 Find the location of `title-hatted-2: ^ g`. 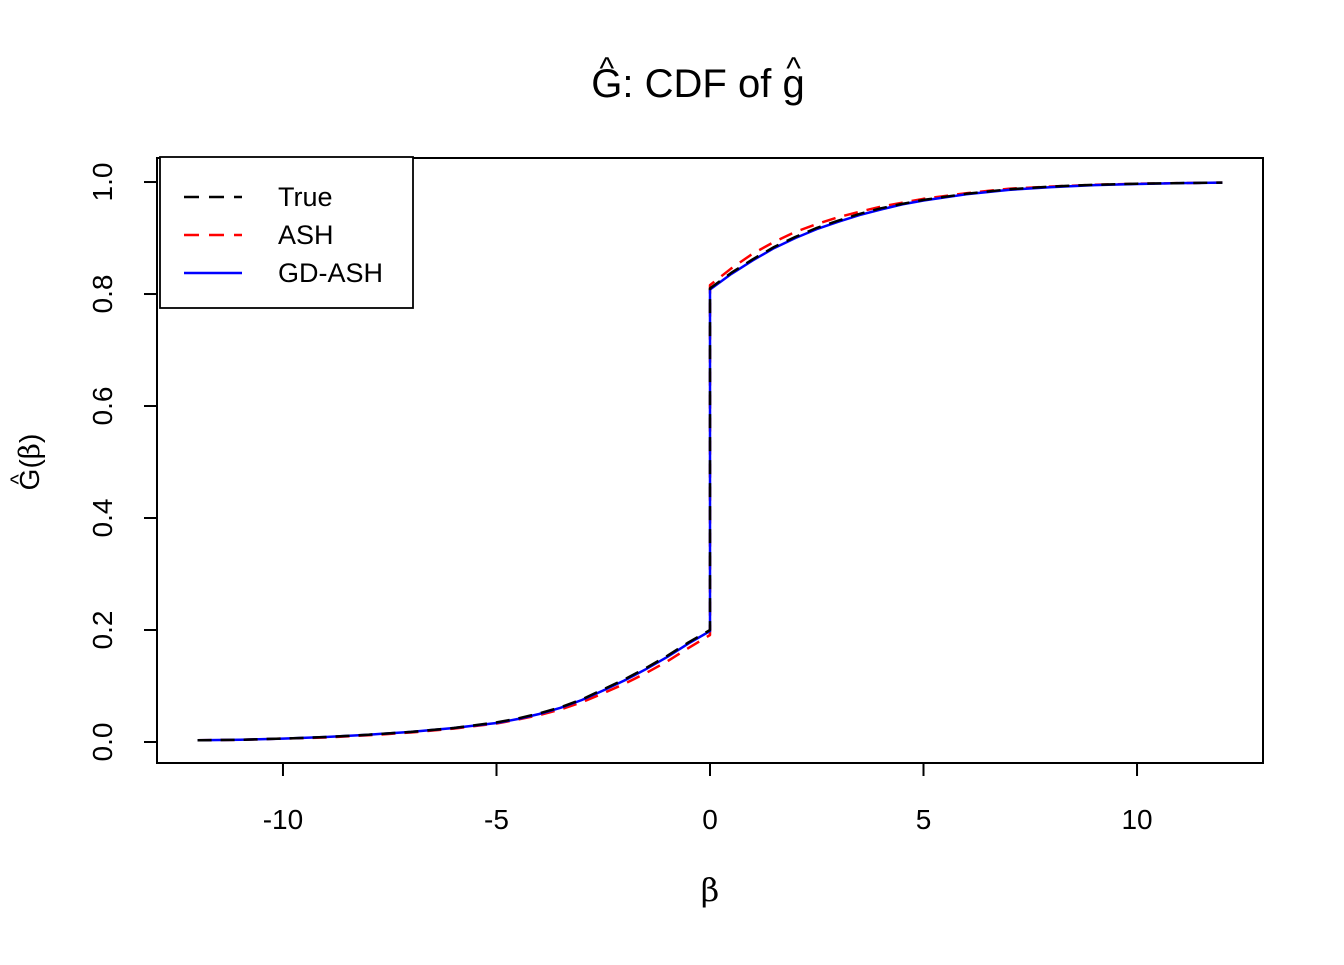

title-hatted-2: ^ g is located at coordinates (793, 79).